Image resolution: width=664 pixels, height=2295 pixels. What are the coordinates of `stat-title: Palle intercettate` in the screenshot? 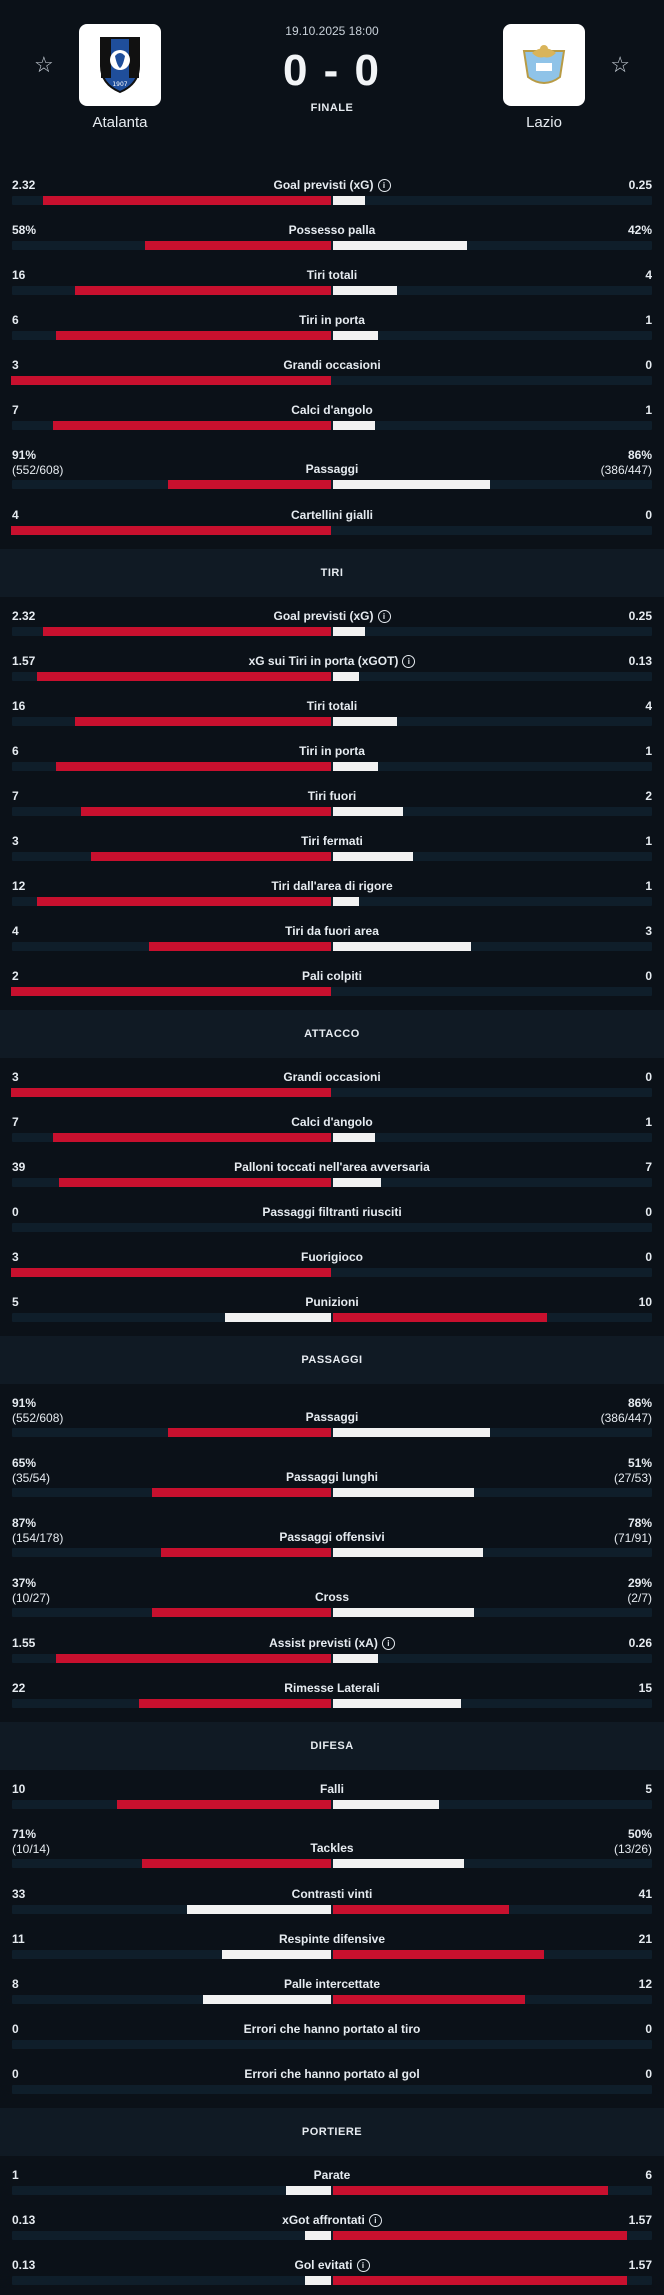 It's located at (332, 1984).